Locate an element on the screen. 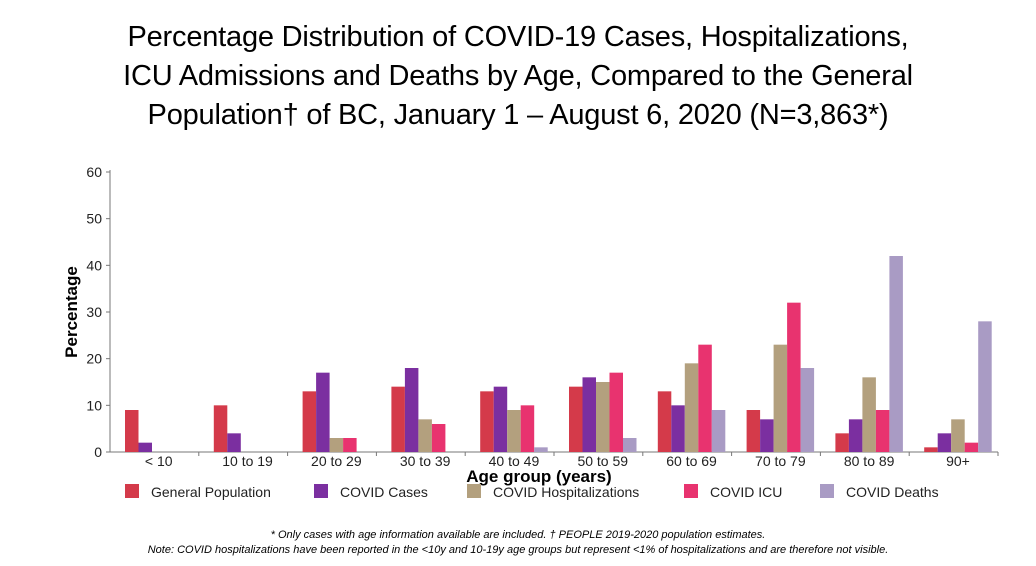  x-tick-label: 30 to 39 is located at coordinates (425, 461).